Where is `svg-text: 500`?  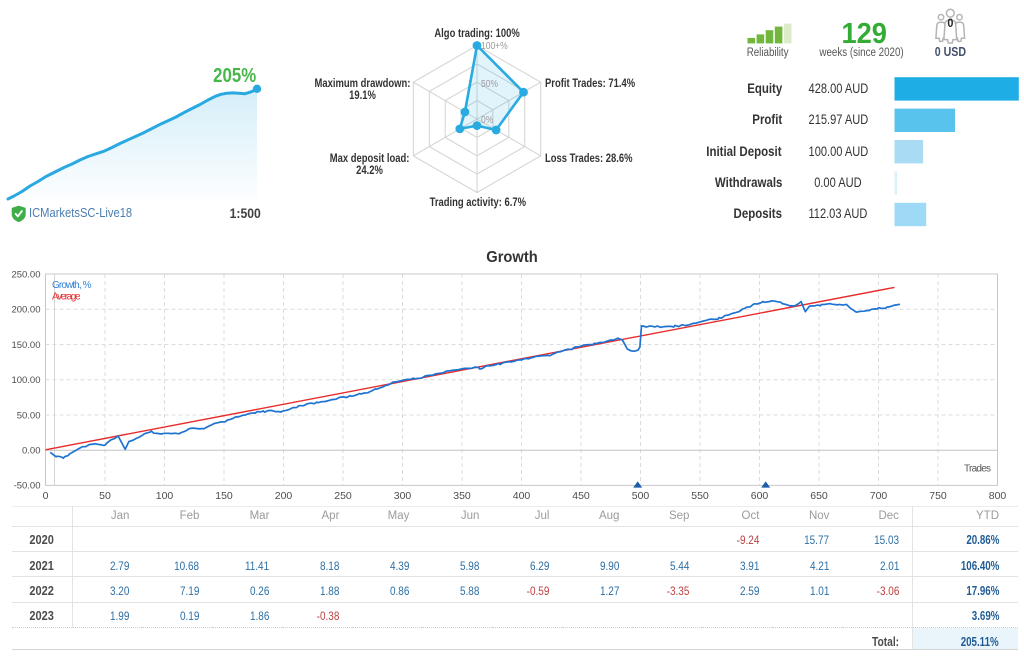 svg-text: 500 is located at coordinates (641, 496).